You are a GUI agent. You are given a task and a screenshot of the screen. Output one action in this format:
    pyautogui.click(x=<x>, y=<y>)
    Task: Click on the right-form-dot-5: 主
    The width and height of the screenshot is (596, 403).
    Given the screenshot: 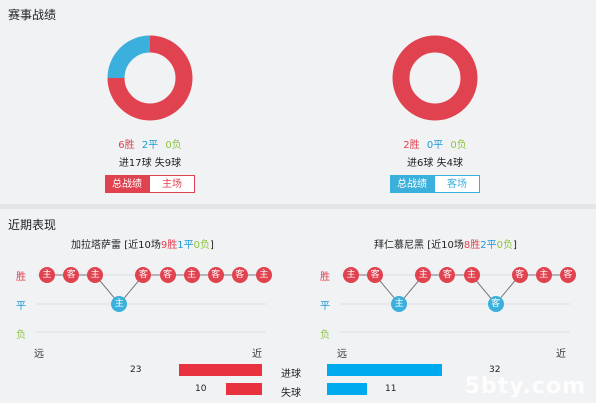 What is the action you would take?
    pyautogui.click(x=471, y=275)
    